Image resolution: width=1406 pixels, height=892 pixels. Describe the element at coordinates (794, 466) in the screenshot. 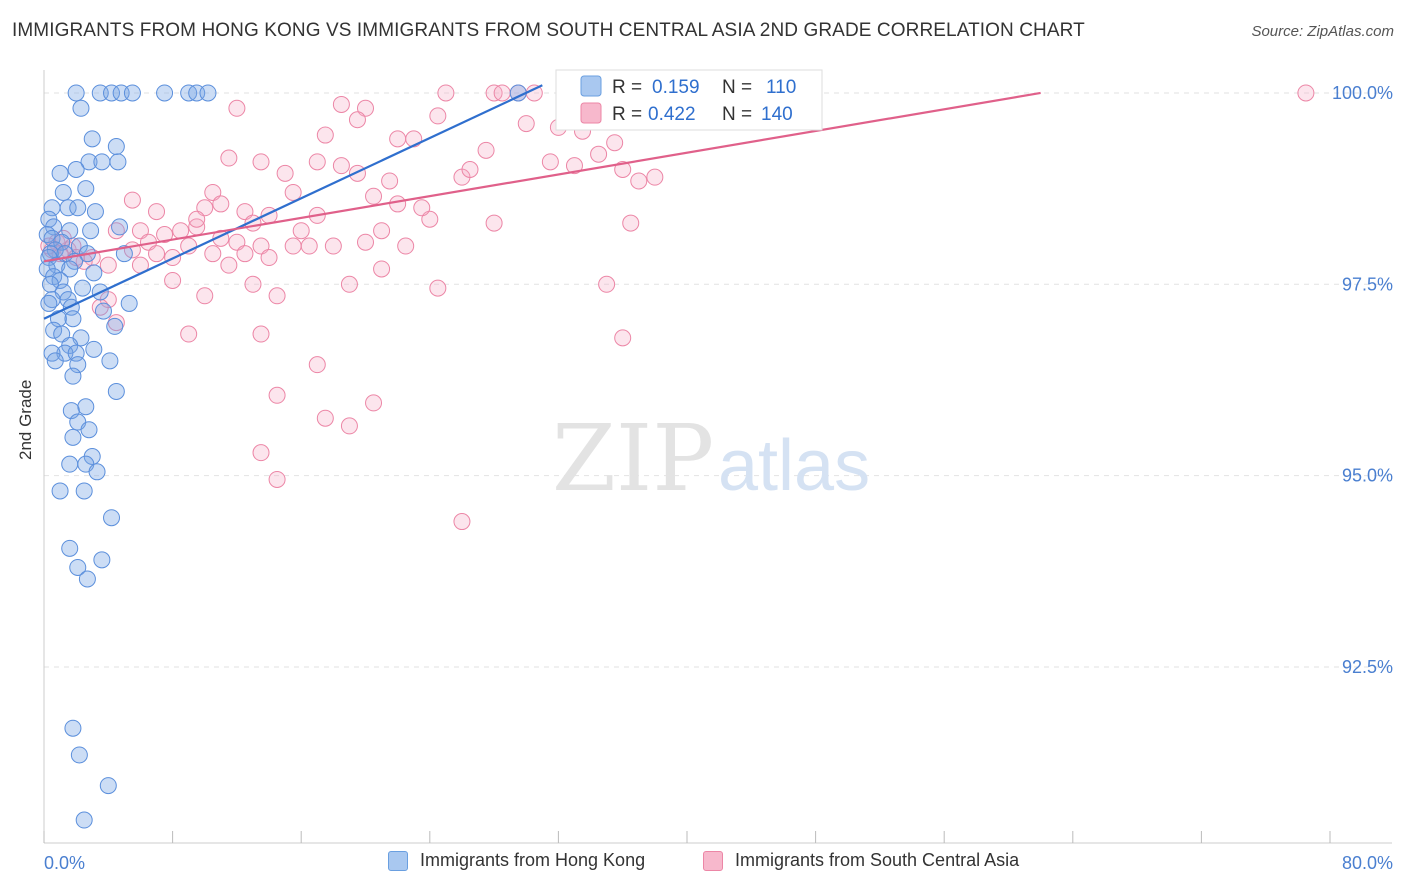

I see `watermark-atlas: atlas` at that location.